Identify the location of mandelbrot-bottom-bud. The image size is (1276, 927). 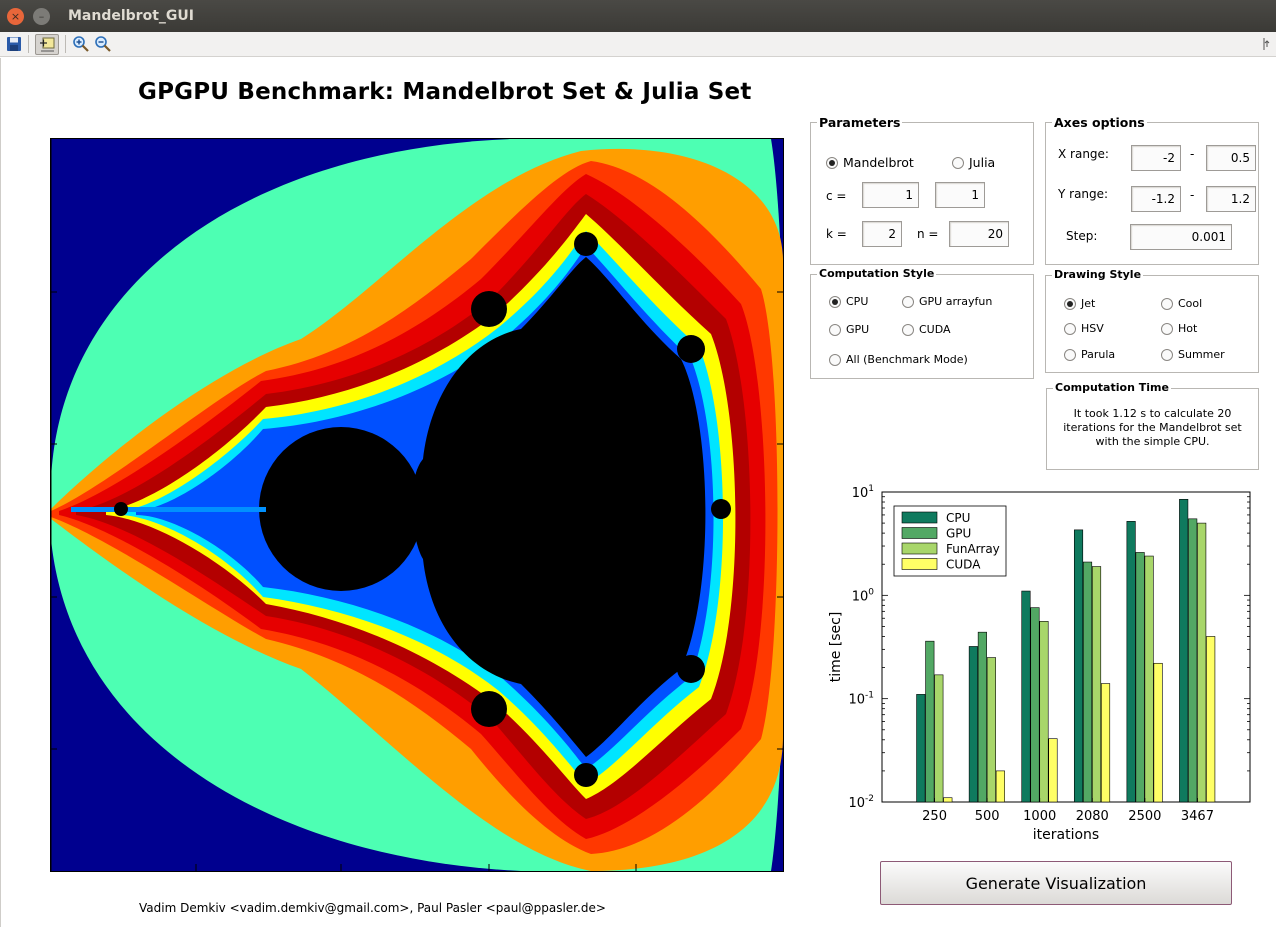
(586, 775).